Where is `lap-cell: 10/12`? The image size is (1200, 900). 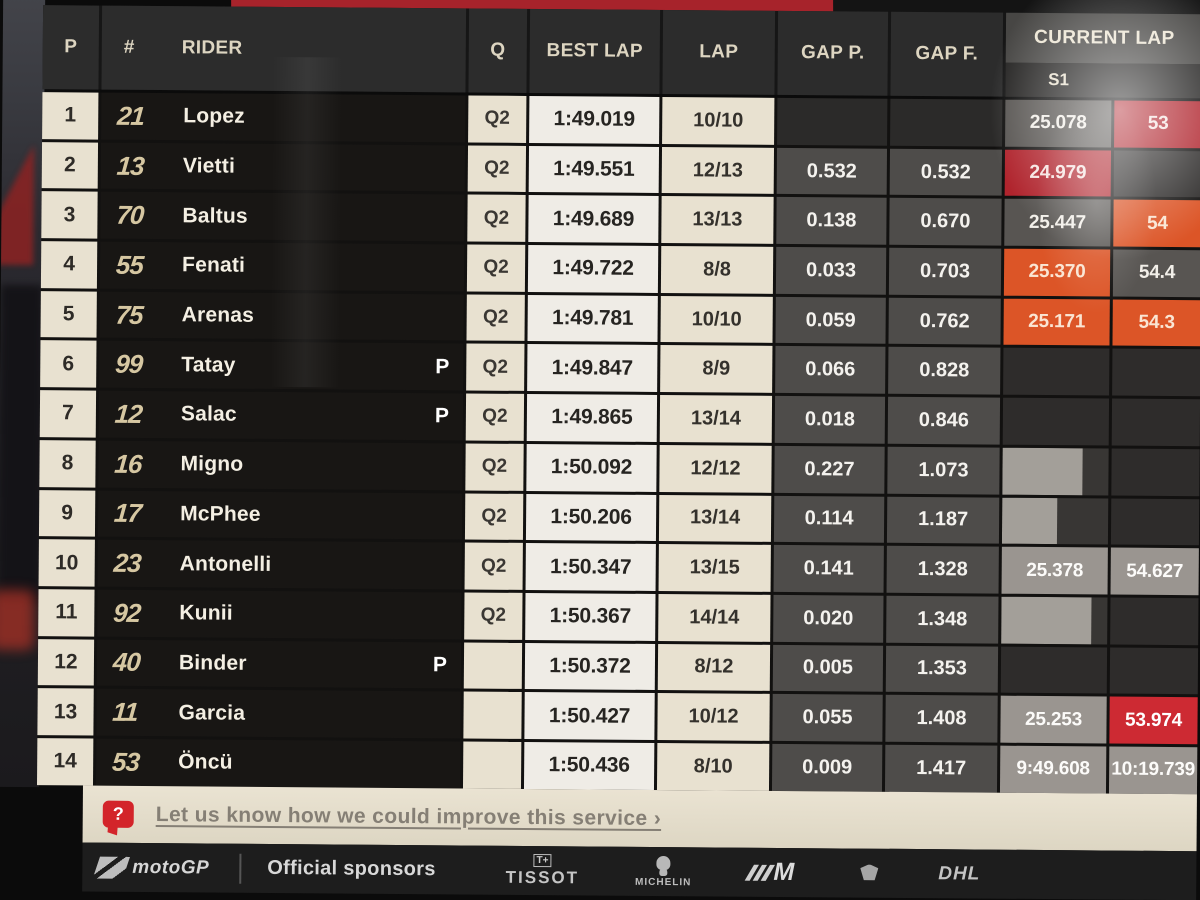
lap-cell: 10/12 is located at coordinates (713, 717).